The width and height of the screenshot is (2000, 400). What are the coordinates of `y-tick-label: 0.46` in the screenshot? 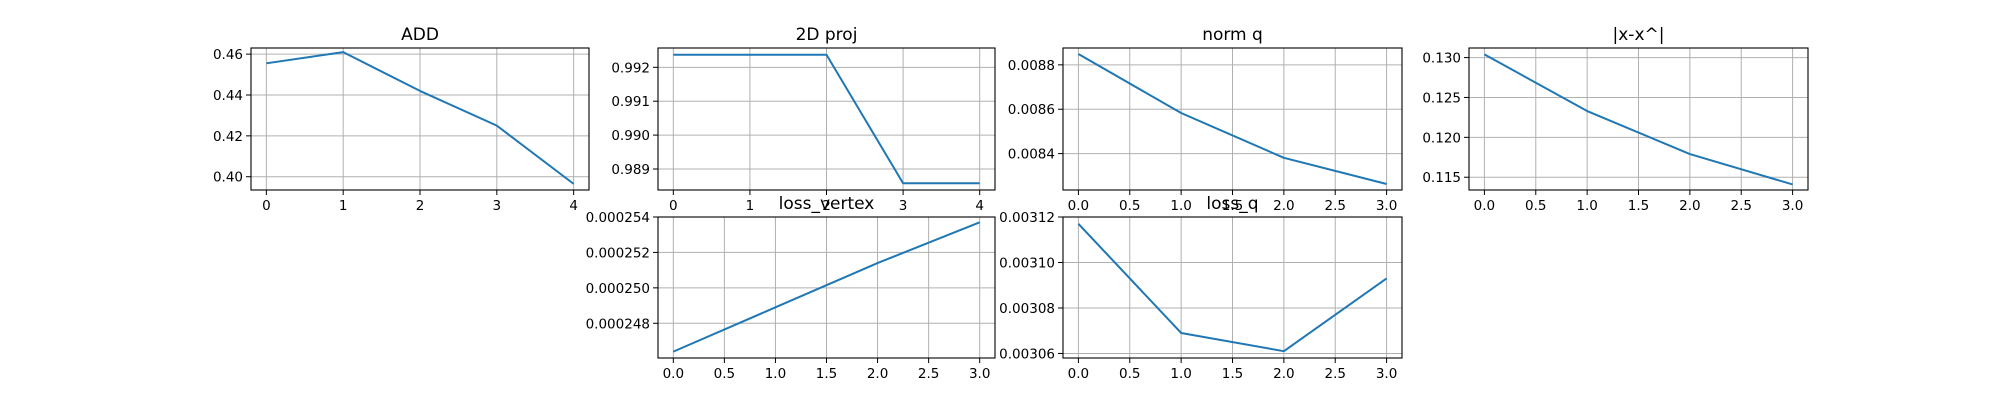 It's located at (228, 55).